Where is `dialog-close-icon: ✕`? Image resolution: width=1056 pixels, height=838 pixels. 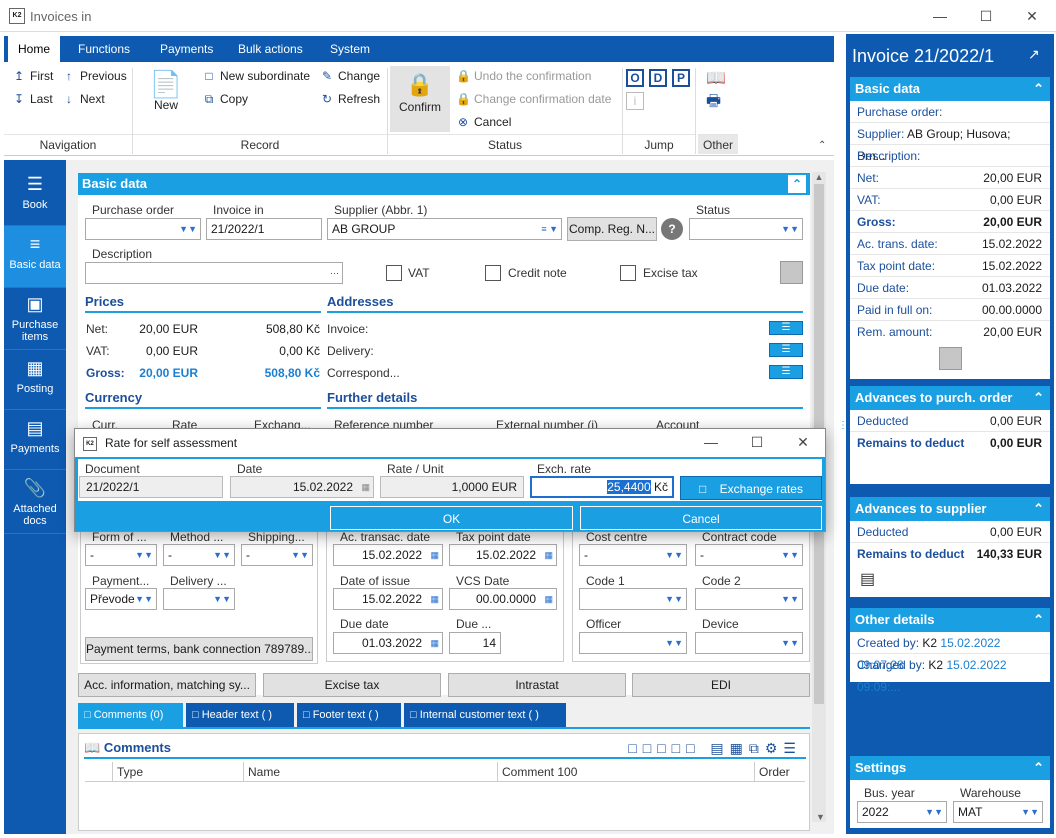
dialog-close-icon: ✕ is located at coordinates (803, 442).